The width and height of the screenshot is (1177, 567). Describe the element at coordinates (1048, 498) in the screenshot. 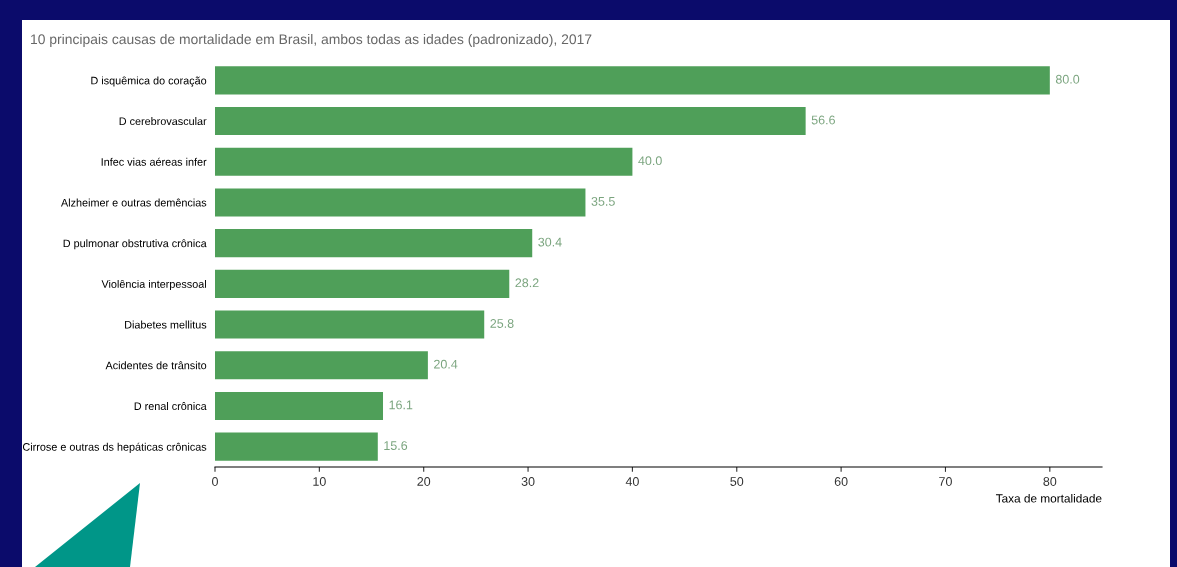

I see `x-axis-title: Taxa de mortalidade` at that location.